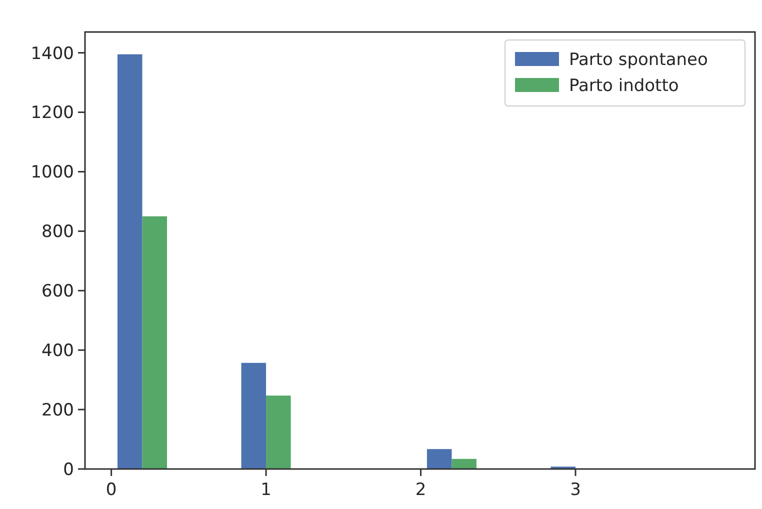 This screenshot has height=509, width=762. Describe the element at coordinates (638, 60) in the screenshot. I see `legend-label: Parto spontaneo` at that location.